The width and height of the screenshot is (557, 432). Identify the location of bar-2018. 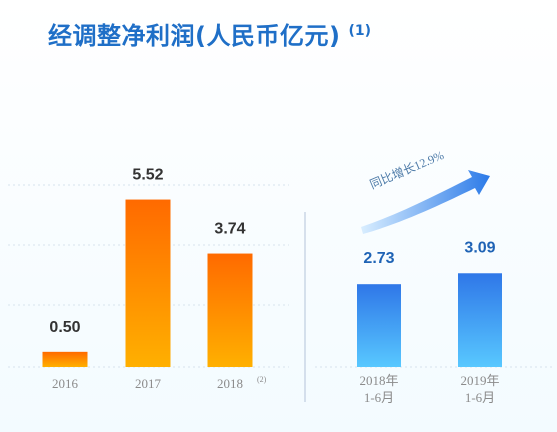
(230, 310).